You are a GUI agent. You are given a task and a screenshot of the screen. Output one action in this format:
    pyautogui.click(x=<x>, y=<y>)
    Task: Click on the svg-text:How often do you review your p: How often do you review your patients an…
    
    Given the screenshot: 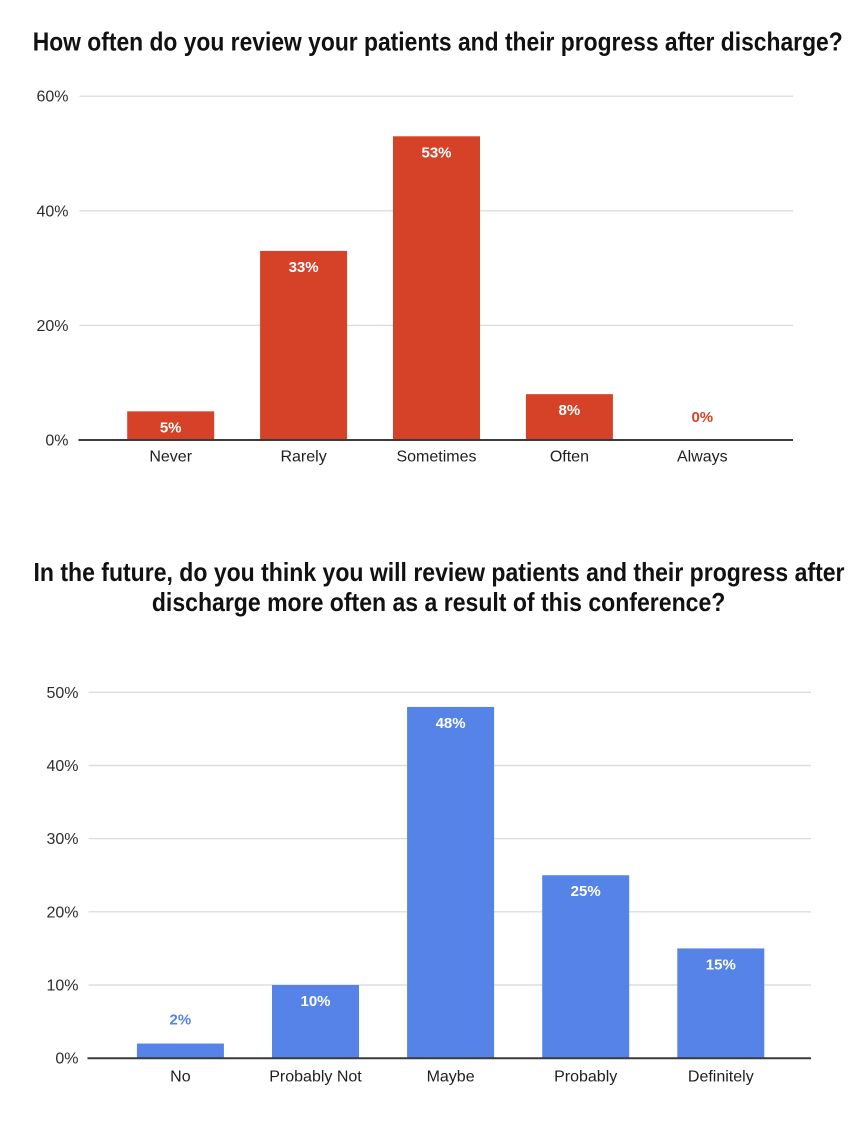 What is the action you would take?
    pyautogui.click(x=438, y=41)
    